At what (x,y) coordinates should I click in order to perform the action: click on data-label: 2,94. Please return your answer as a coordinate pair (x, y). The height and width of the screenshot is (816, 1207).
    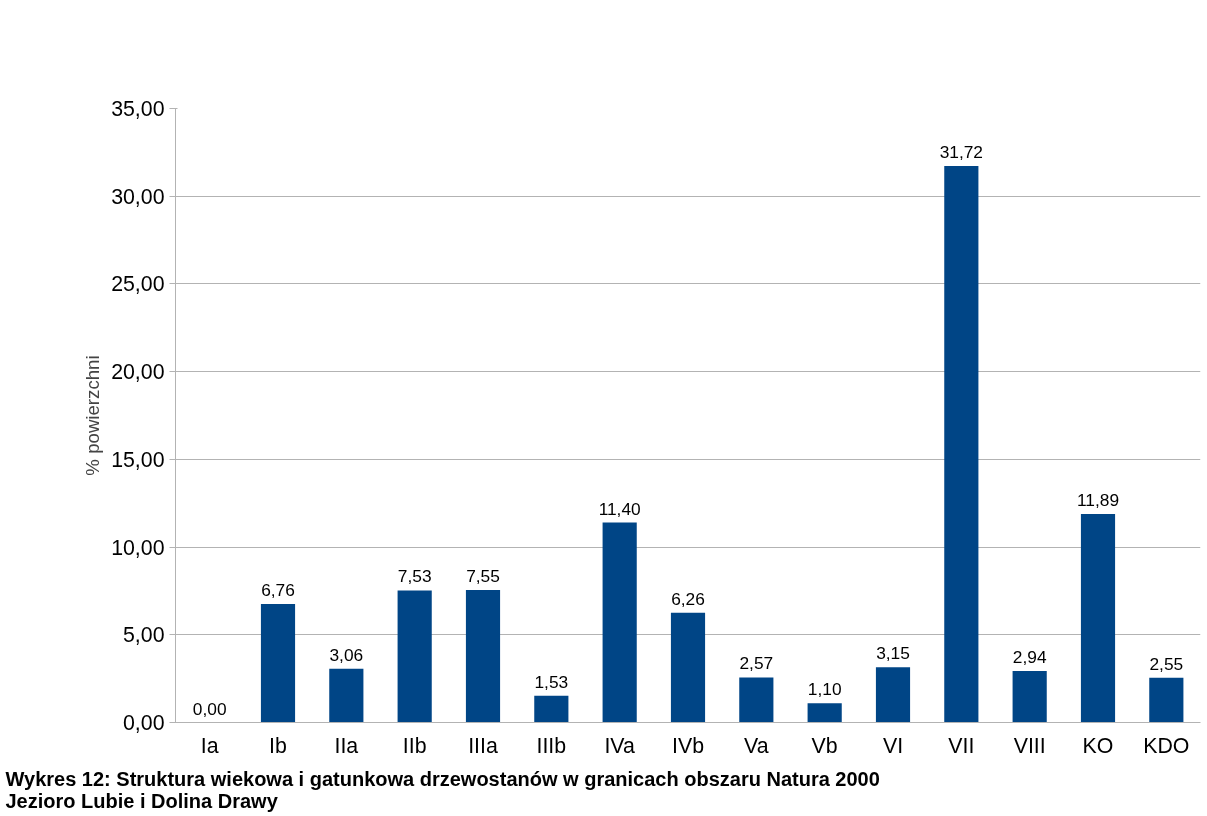
    Looking at the image, I should click on (1029, 656).